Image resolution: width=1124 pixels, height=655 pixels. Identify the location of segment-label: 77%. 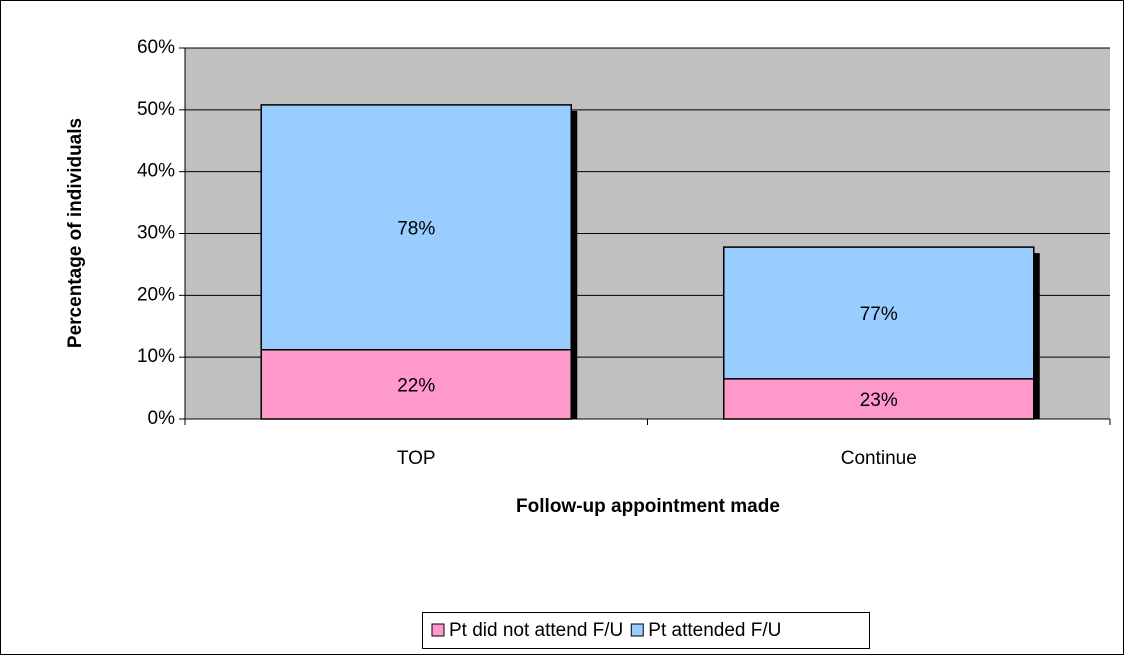
(879, 314).